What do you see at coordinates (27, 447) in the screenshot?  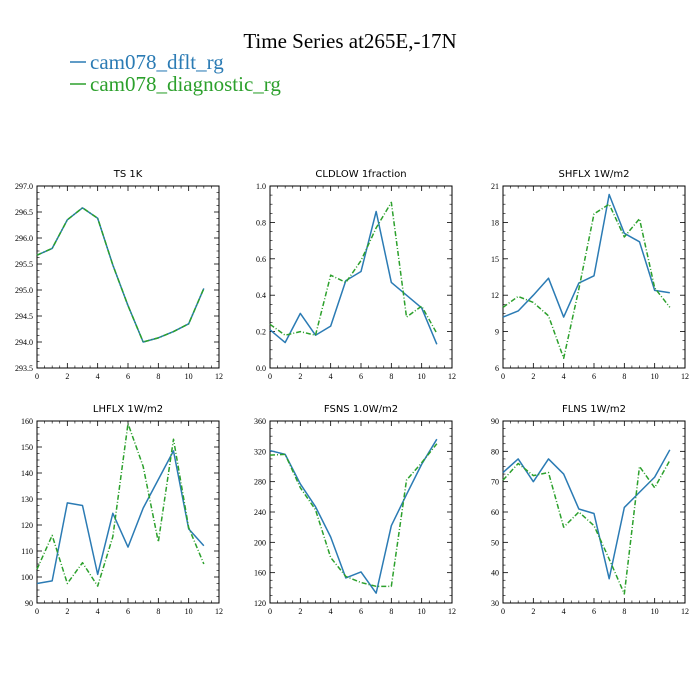 I see `y-tick-label: 150` at bounding box center [27, 447].